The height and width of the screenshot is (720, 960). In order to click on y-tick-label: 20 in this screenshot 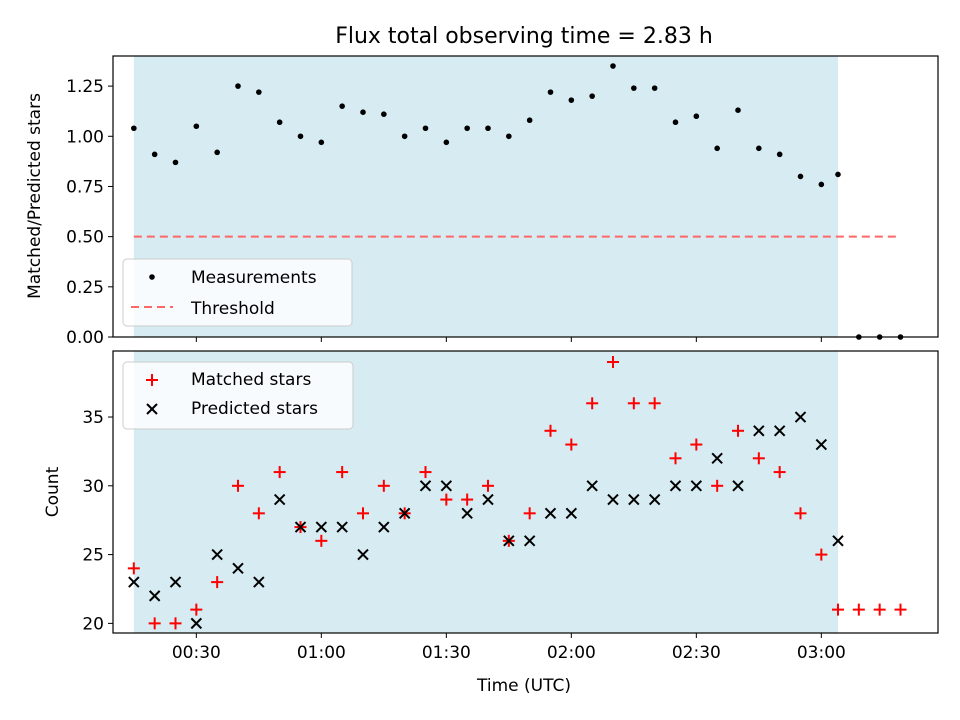, I will do `click(93, 624)`.